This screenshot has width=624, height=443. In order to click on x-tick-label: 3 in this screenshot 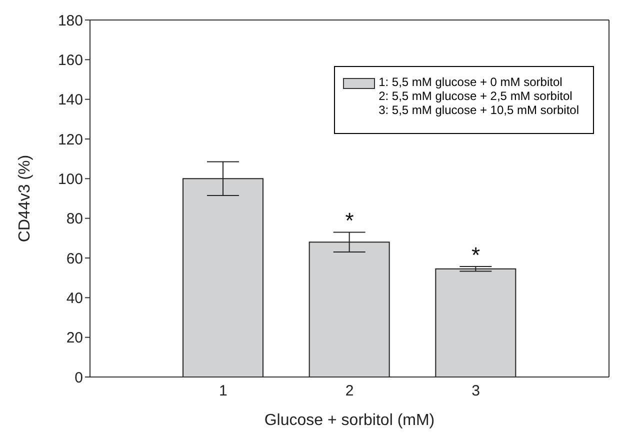, I will do `click(476, 391)`.